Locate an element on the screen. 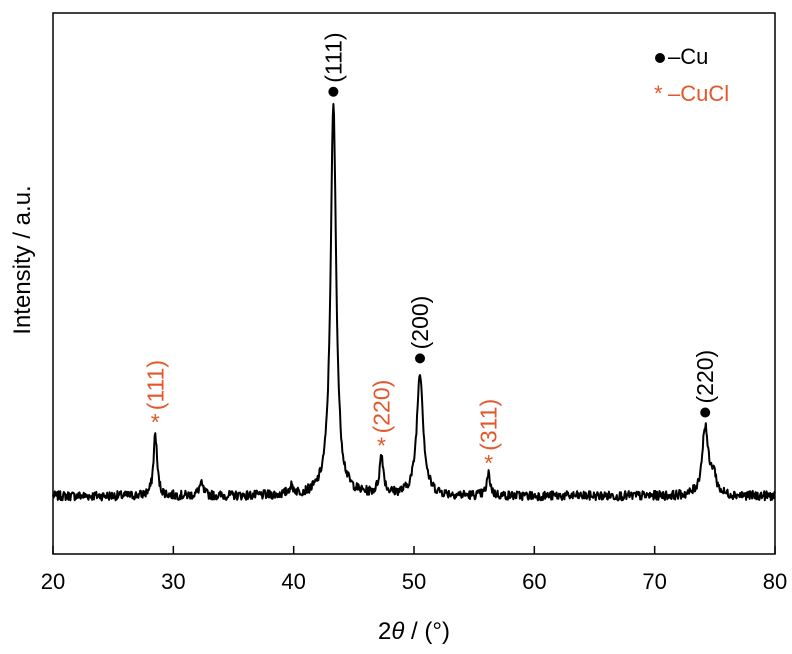 Image resolution: width=792 pixels, height=654 pixels. x-tick-label: 30 is located at coordinates (173, 581).